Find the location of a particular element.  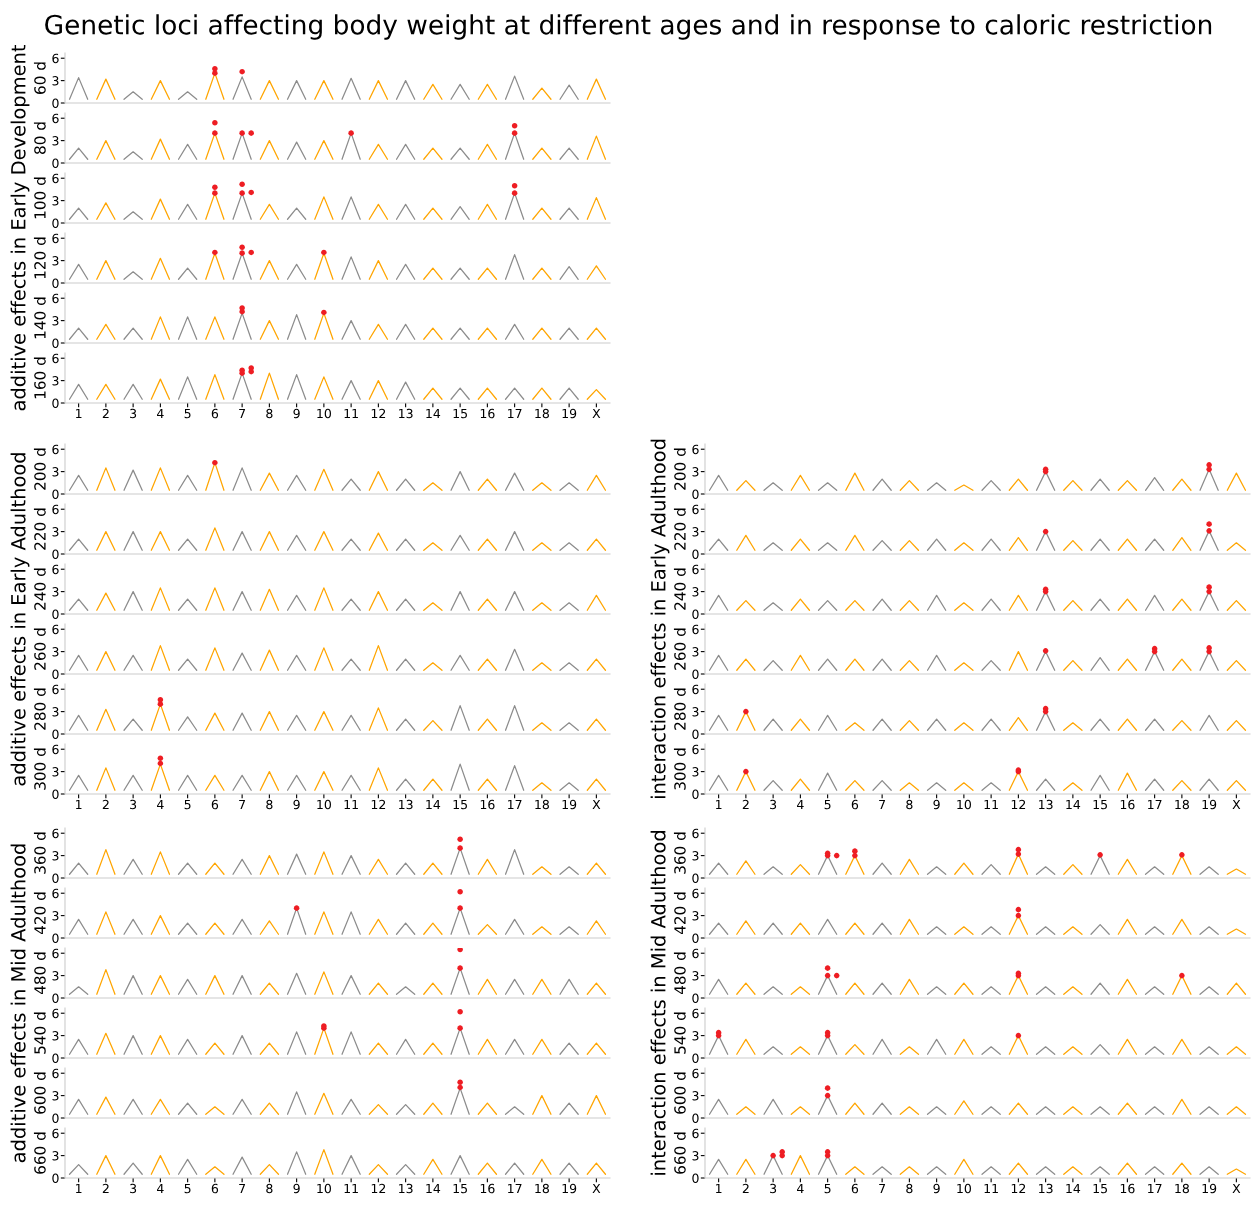

x-tick-label: 7 is located at coordinates (242, 1188).